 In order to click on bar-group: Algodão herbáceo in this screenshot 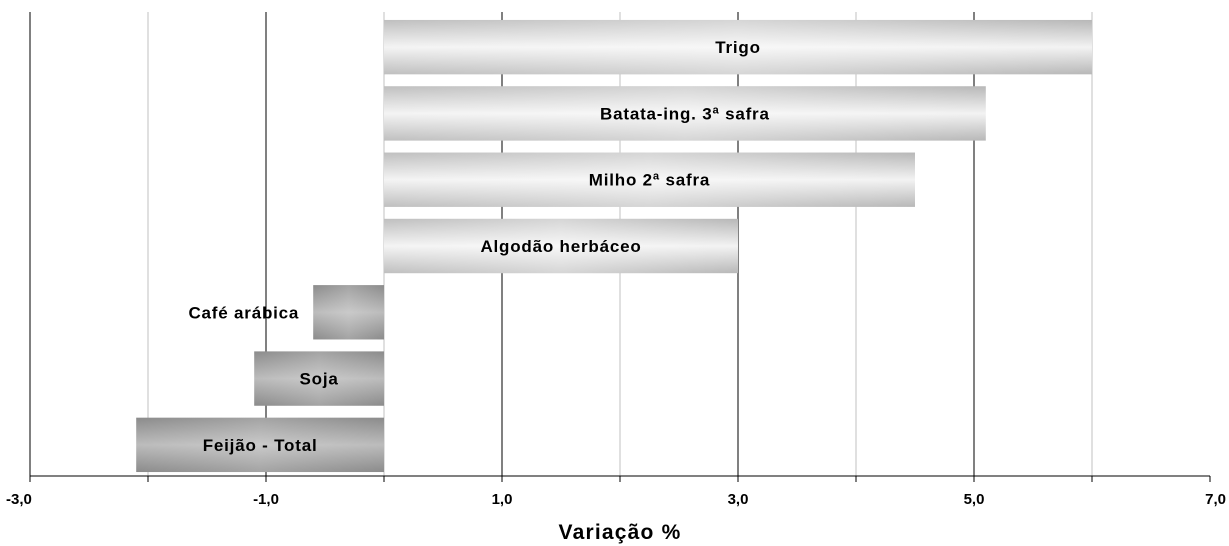, I will do `click(561, 246)`.